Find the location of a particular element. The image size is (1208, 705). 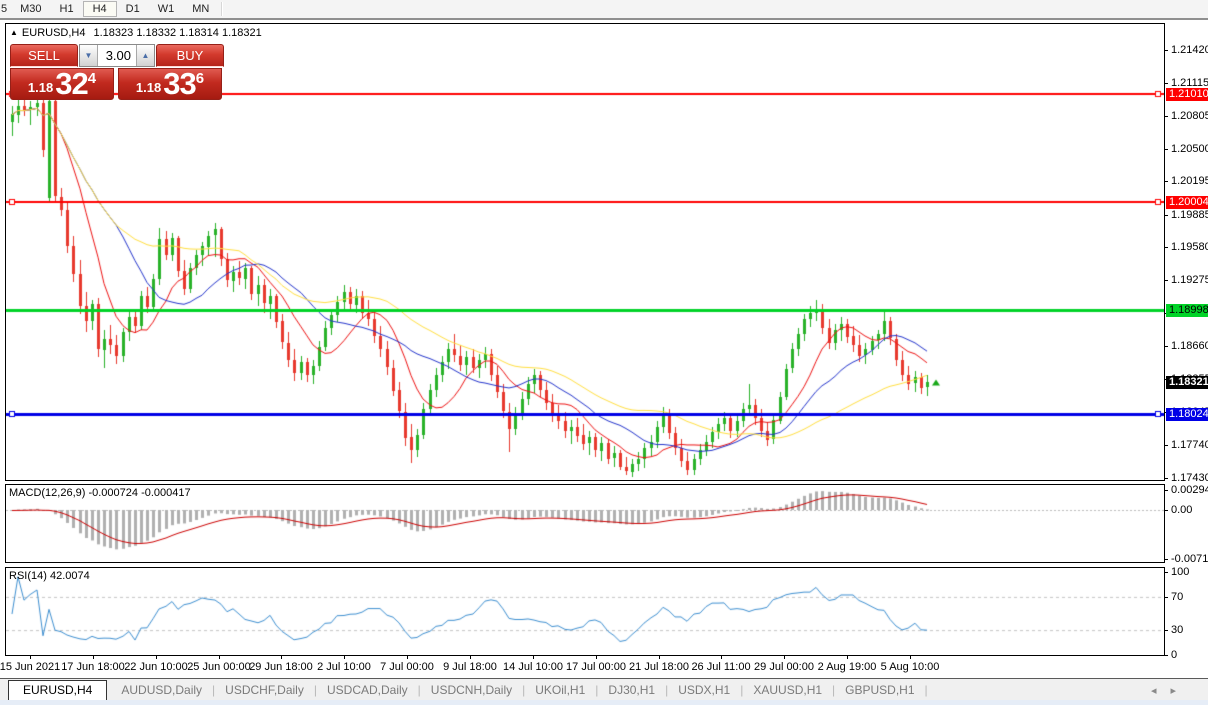

macd-axis-label: -0.007151 is located at coordinates (1189, 559).